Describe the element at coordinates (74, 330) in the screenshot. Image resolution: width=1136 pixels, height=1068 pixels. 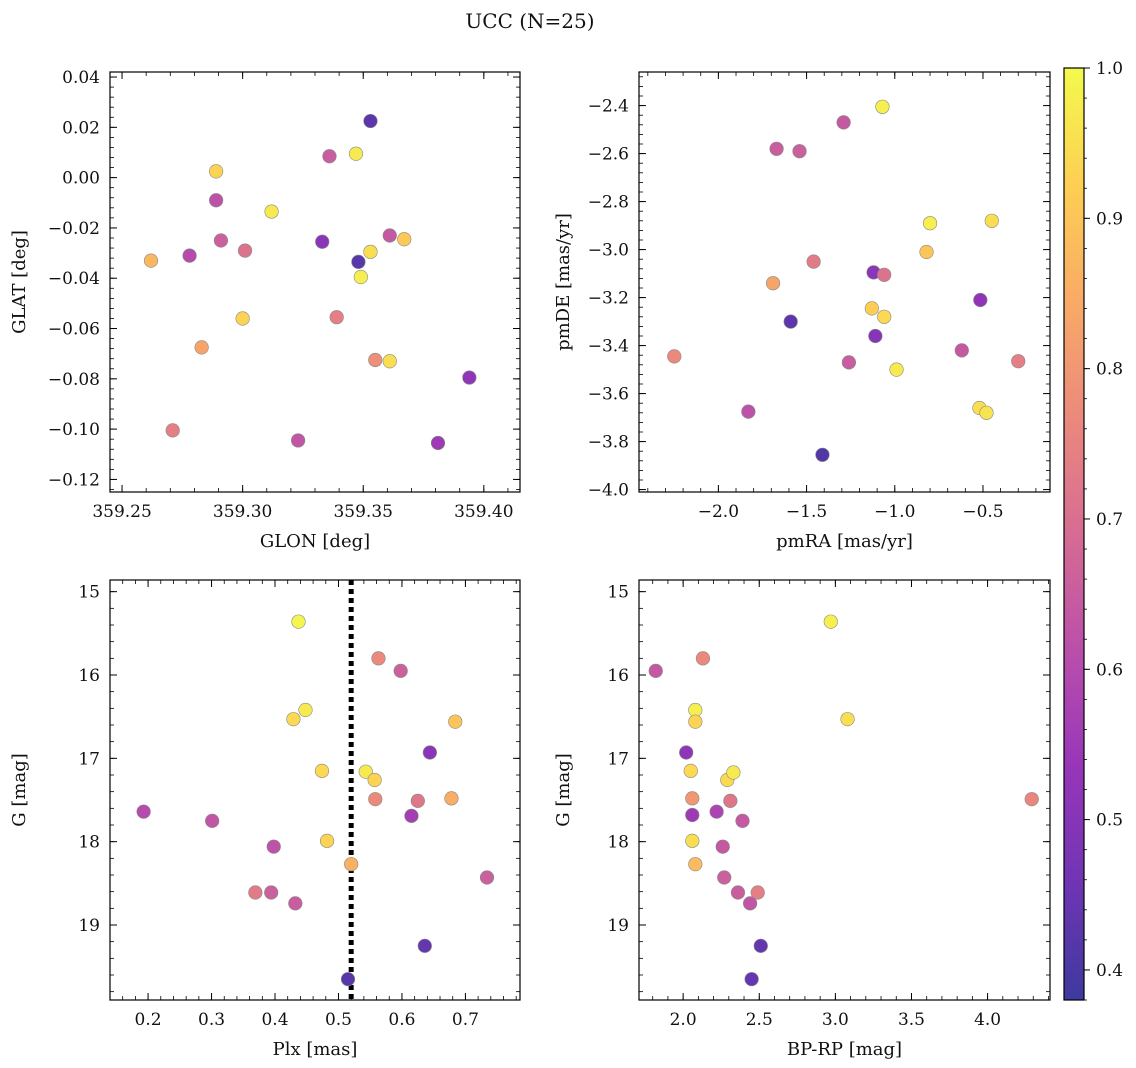
I see `y-tick-label: −0.06` at that location.